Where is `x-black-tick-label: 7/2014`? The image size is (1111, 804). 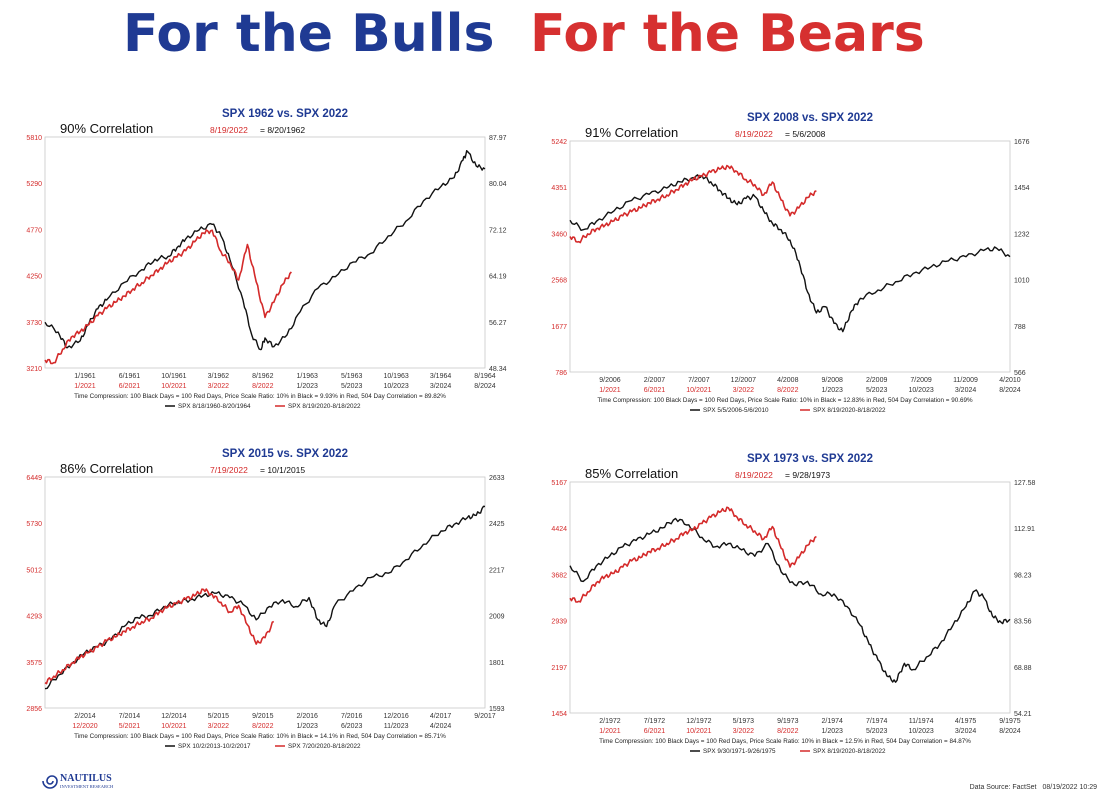 x-black-tick-label: 7/2014 is located at coordinates (130, 716).